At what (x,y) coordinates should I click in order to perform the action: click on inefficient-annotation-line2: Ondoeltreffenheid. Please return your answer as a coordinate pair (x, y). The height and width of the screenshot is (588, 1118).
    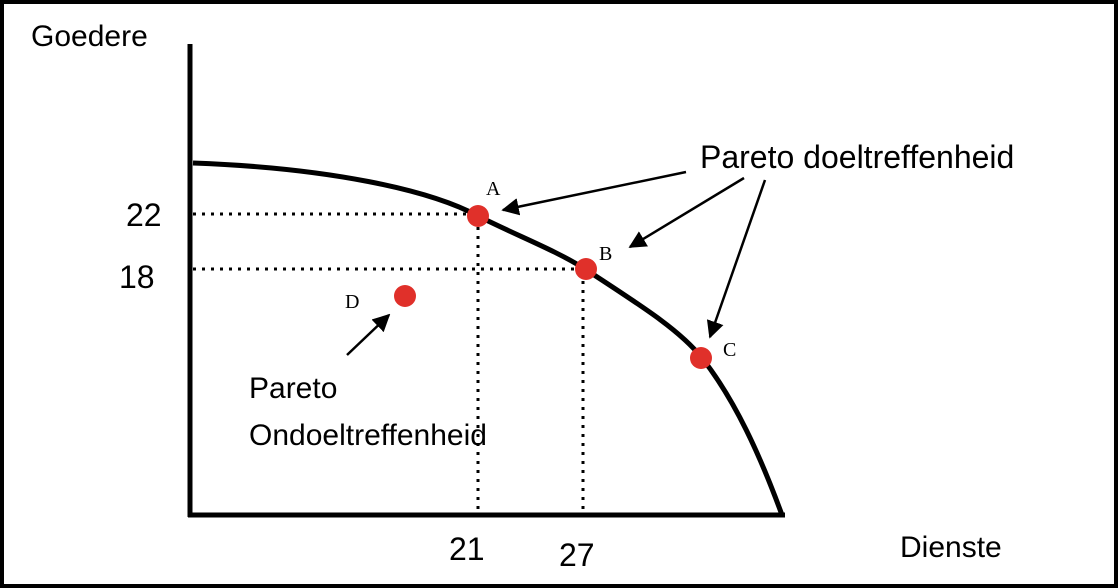
    Looking at the image, I should click on (368, 435).